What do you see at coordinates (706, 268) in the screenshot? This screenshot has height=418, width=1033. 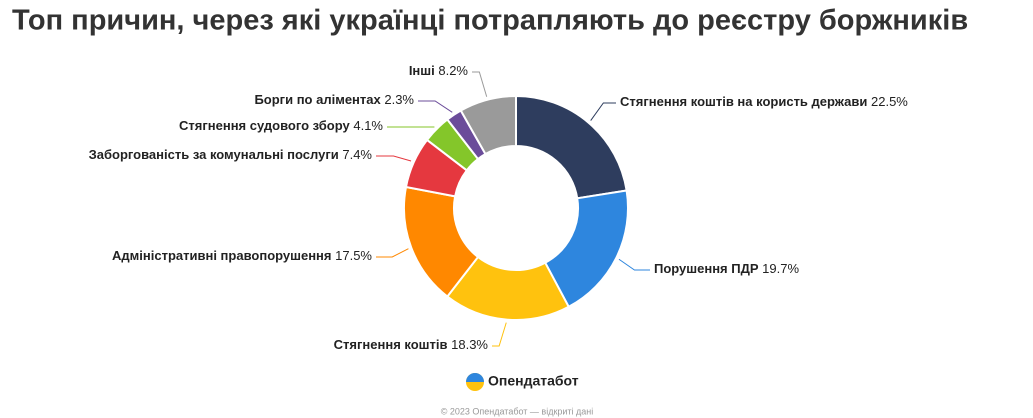 I see `category-name: Порушення ПДР` at bounding box center [706, 268].